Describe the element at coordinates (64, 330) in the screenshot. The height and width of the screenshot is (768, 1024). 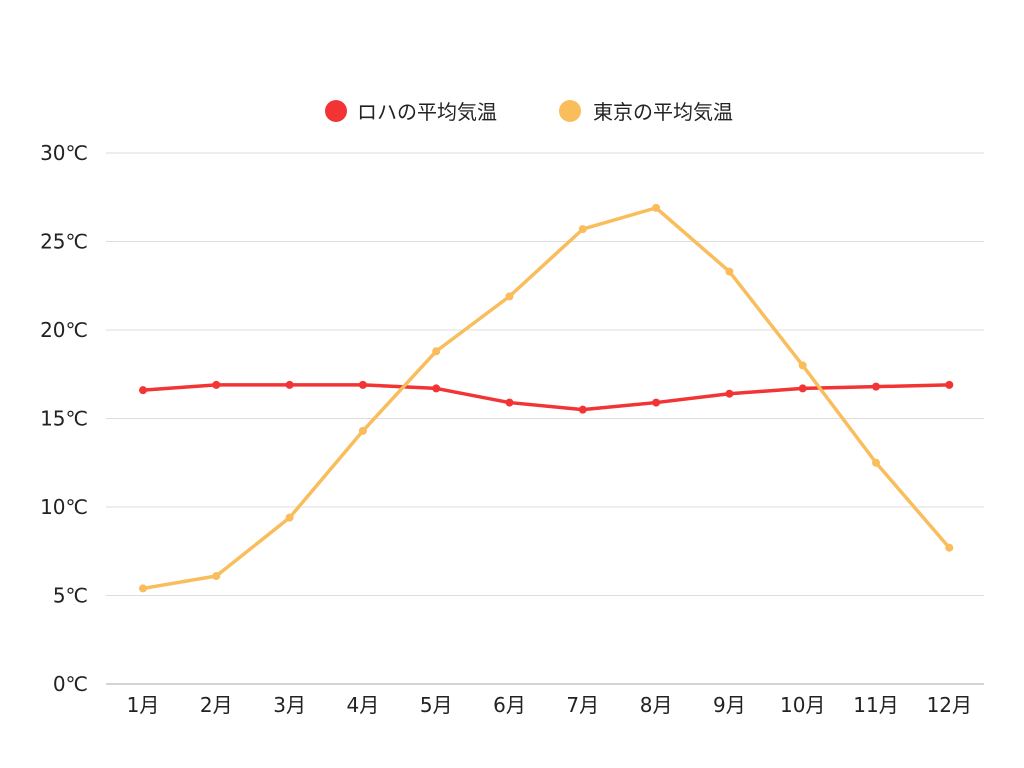
I see `y-tick-label: 20℃` at that location.